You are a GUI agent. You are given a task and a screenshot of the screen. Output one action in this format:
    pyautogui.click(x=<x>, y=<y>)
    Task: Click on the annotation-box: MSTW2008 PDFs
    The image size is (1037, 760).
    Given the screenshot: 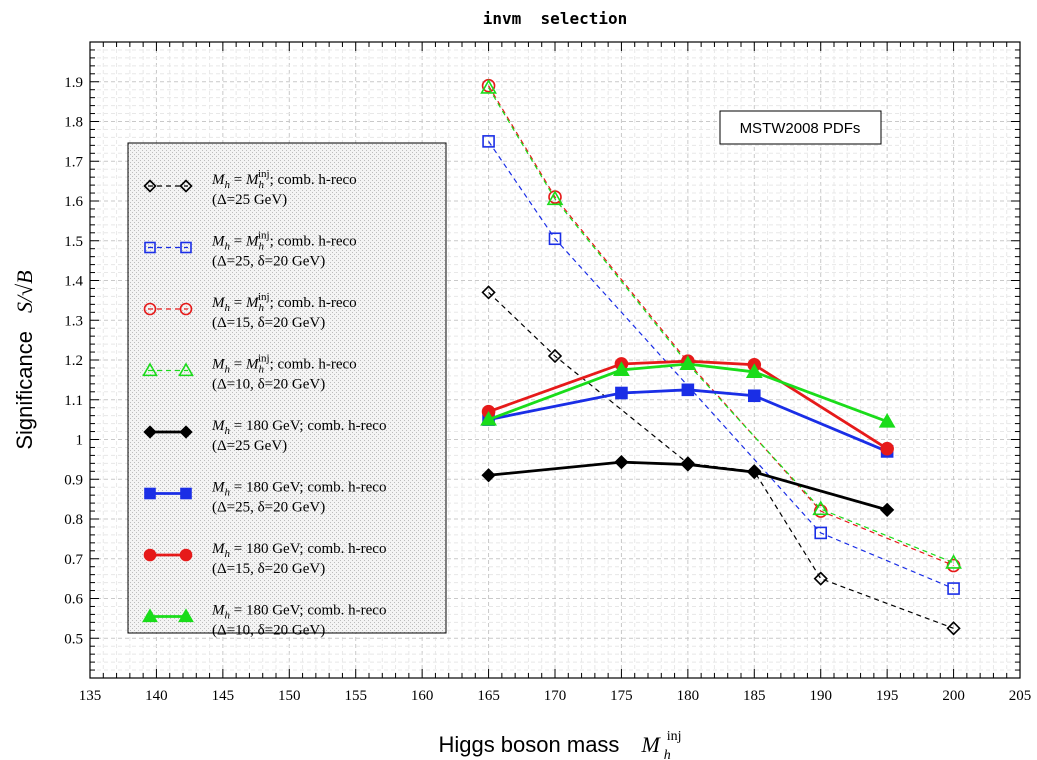 What is the action you would take?
    pyautogui.click(x=800, y=127)
    